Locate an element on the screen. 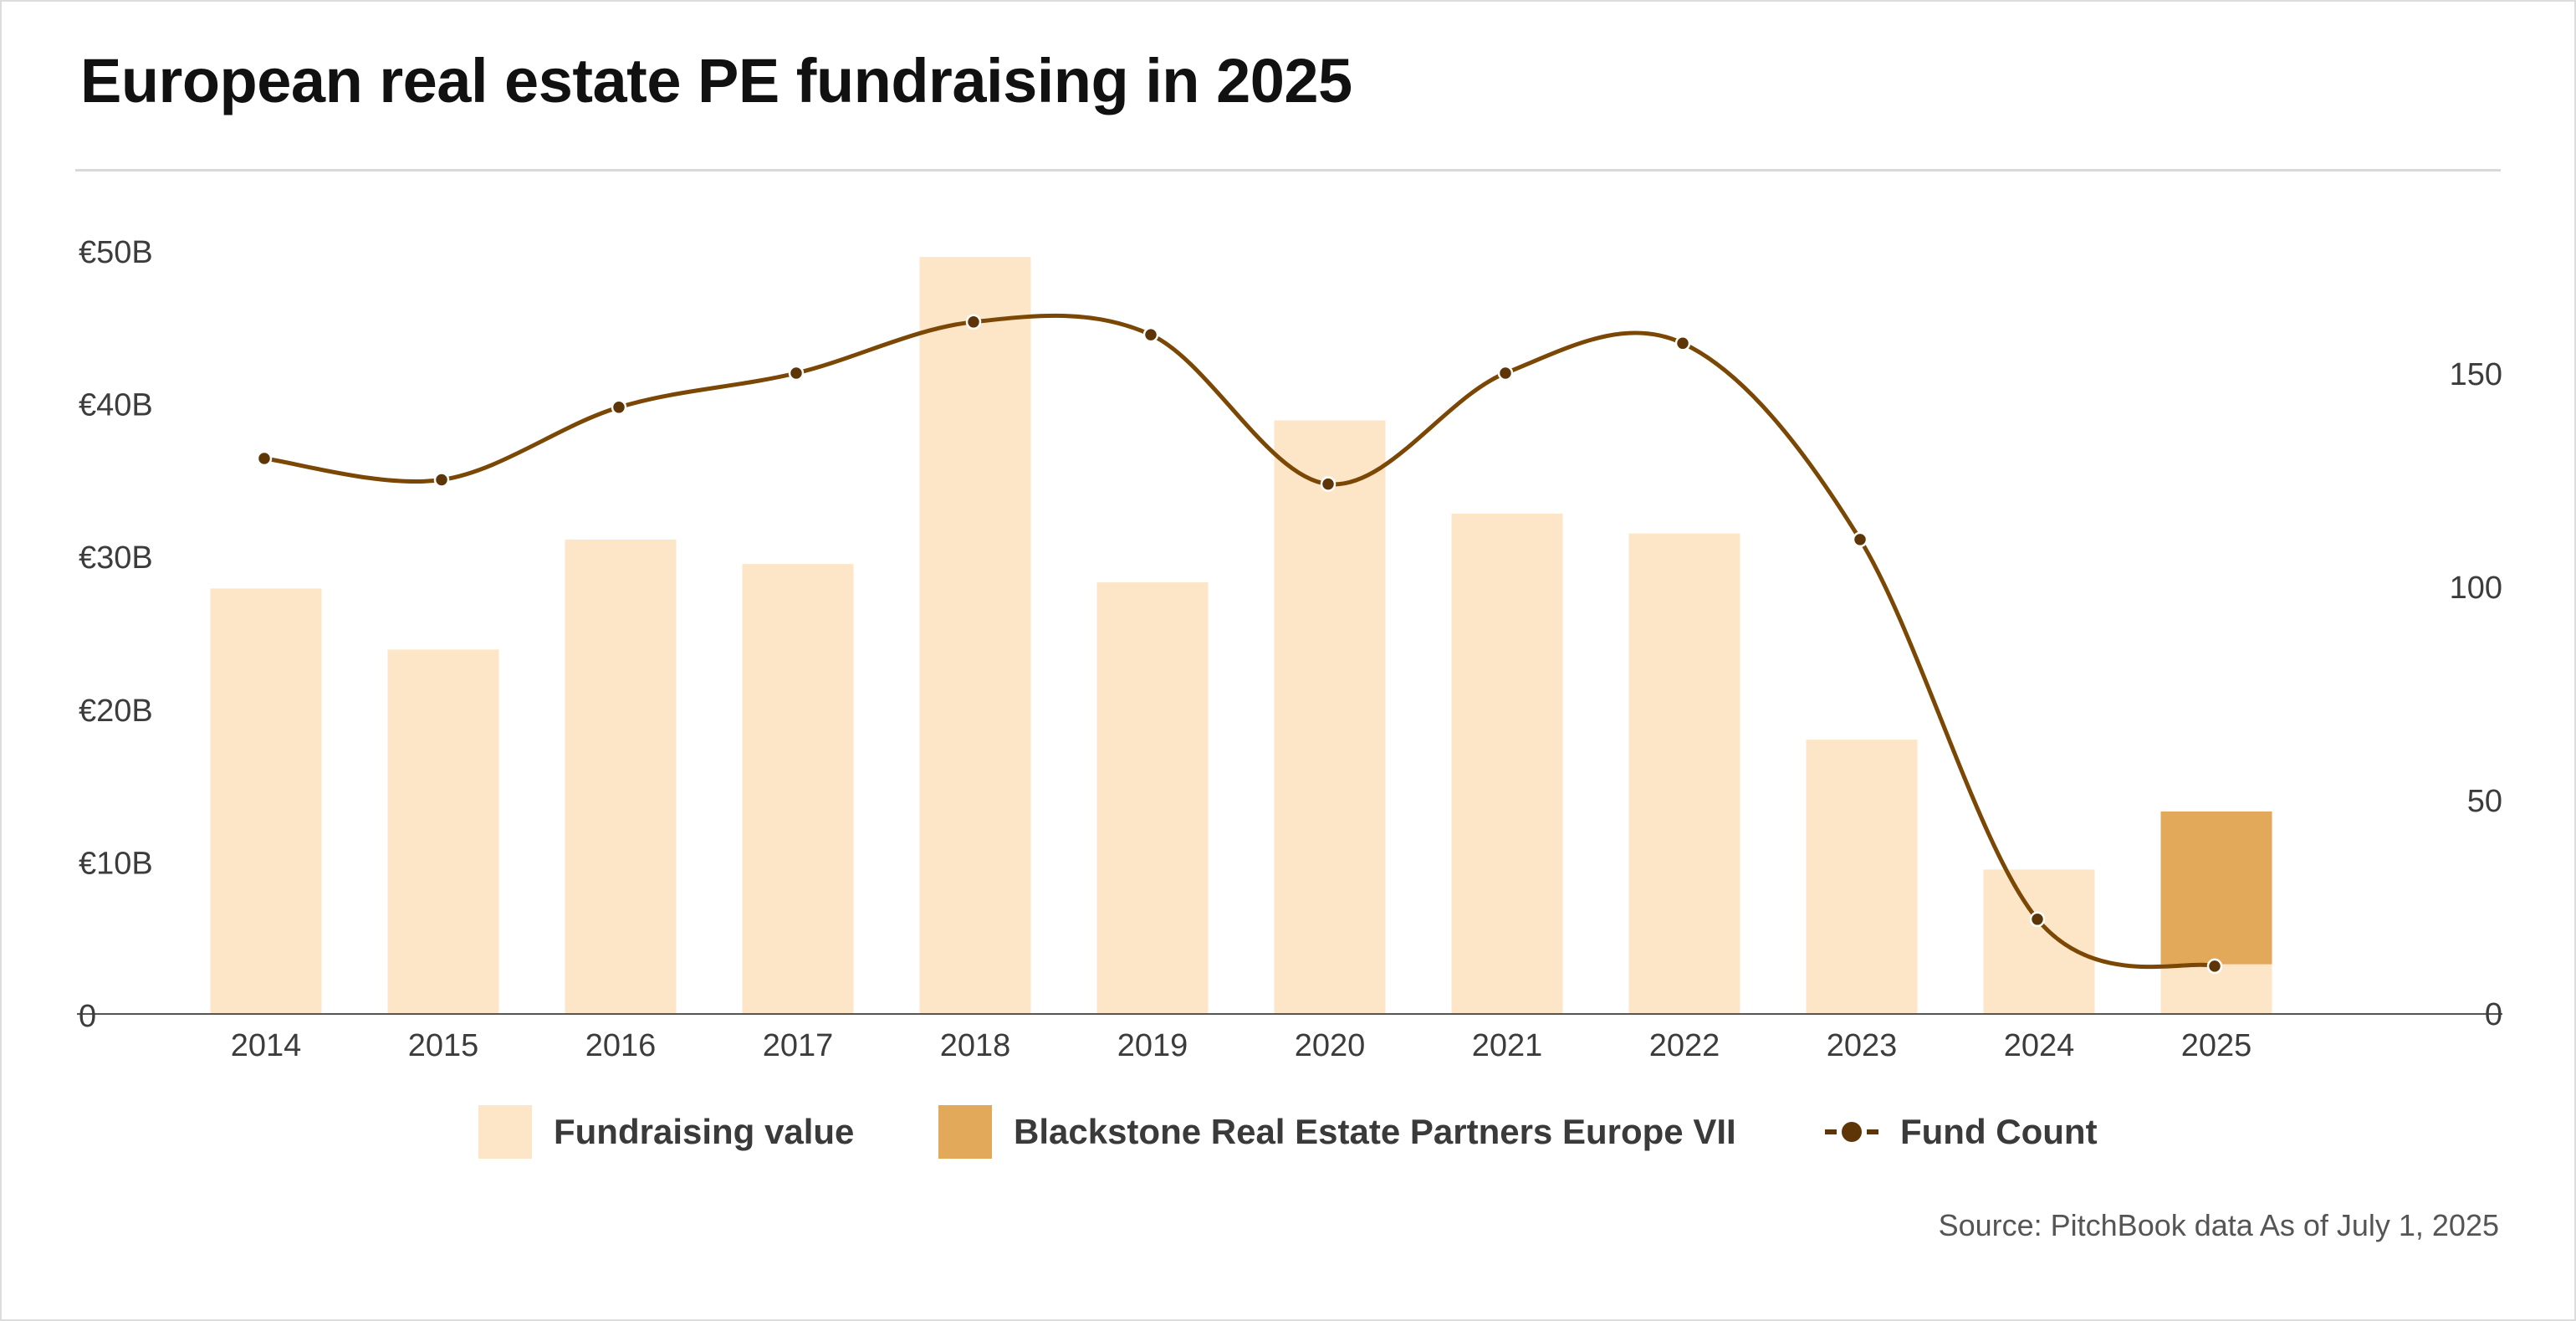 Image resolution: width=2576 pixels, height=1321 pixels. bar-fundraising-value-2018 is located at coordinates (975, 635).